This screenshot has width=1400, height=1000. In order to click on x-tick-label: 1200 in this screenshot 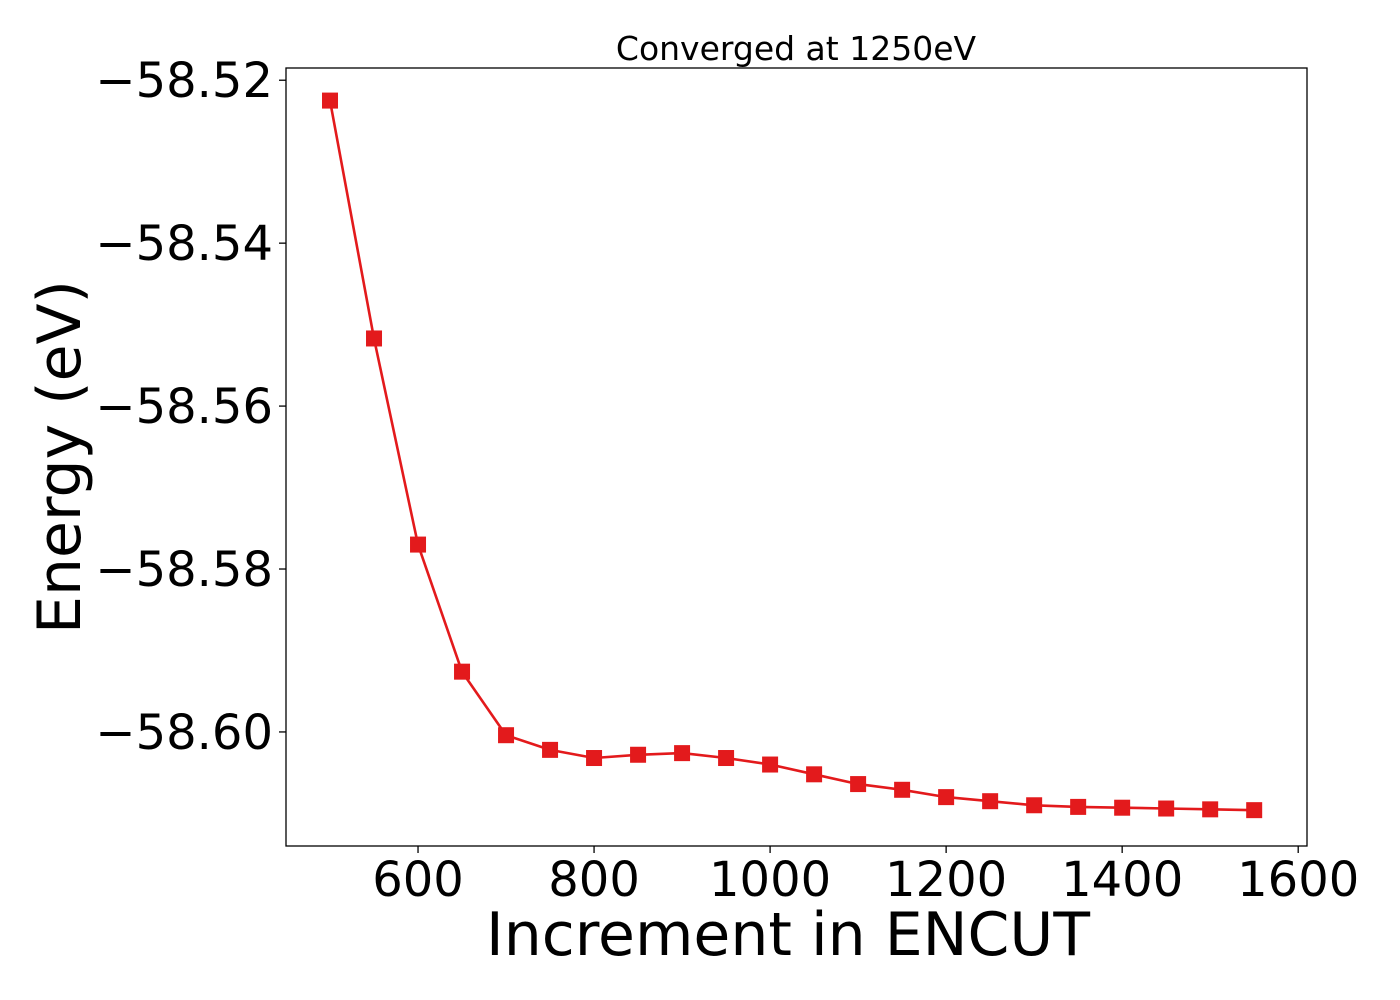, I will do `click(946, 880)`.